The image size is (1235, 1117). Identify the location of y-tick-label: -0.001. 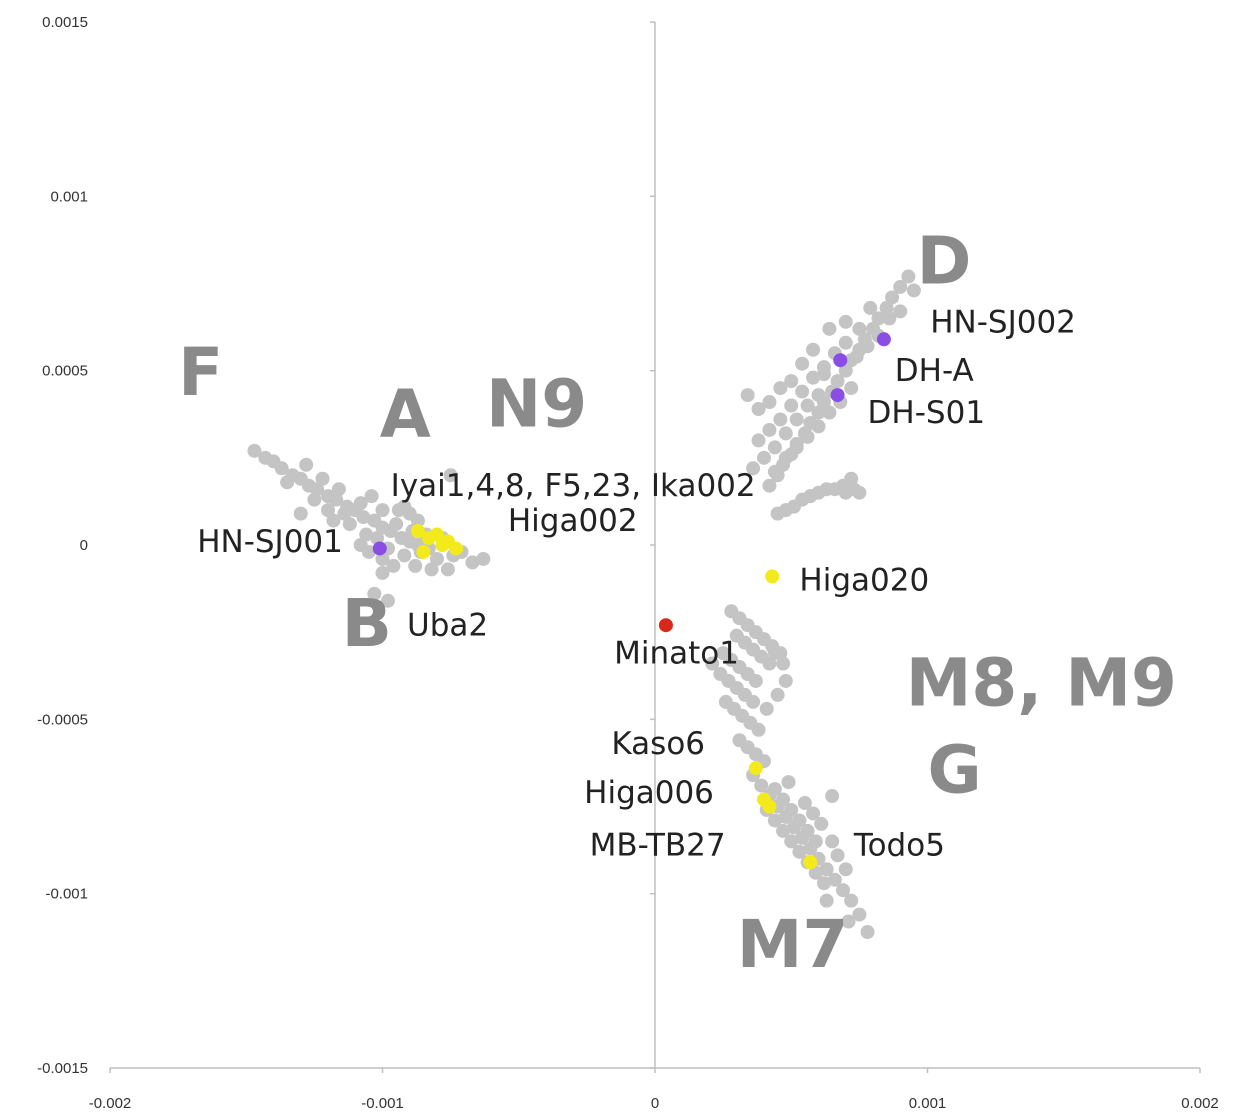
(66, 894).